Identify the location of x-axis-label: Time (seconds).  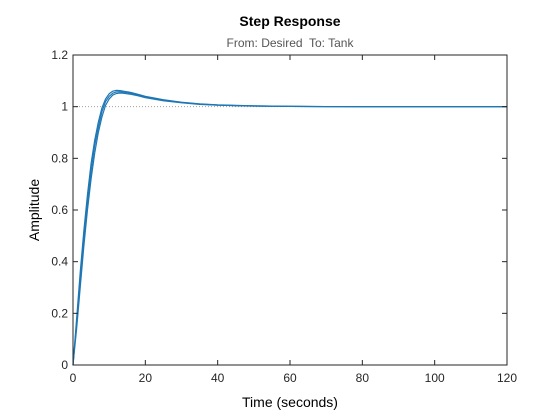
(290, 402).